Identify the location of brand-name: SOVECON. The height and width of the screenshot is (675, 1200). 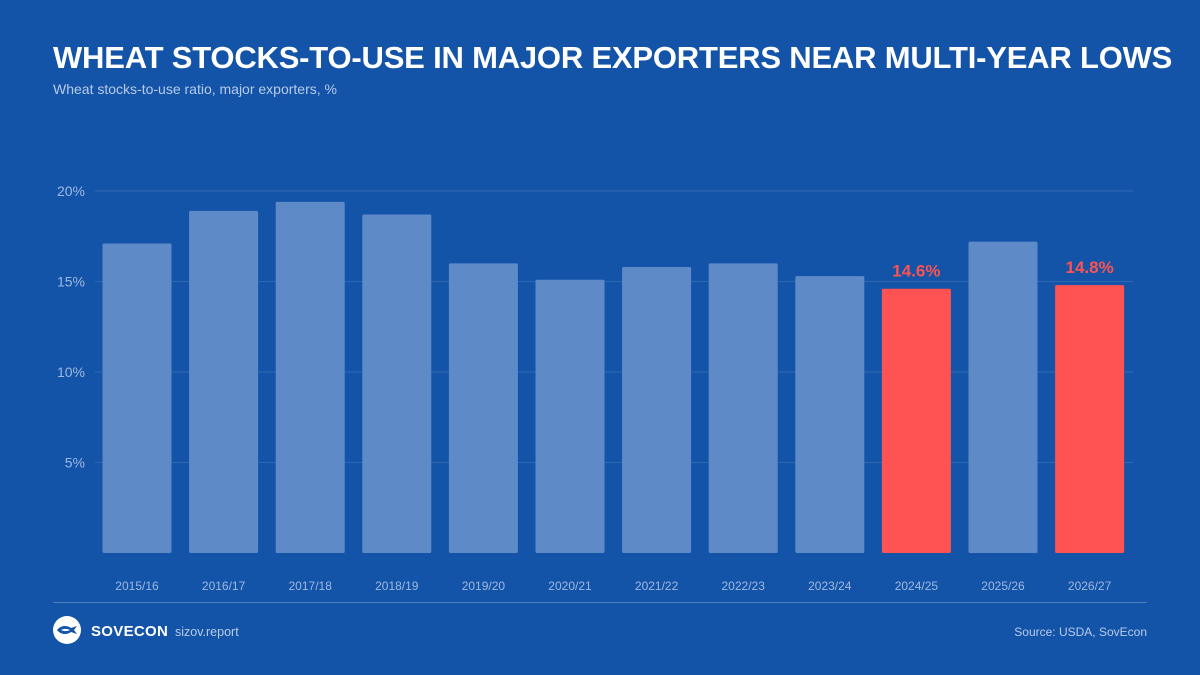
(130, 631).